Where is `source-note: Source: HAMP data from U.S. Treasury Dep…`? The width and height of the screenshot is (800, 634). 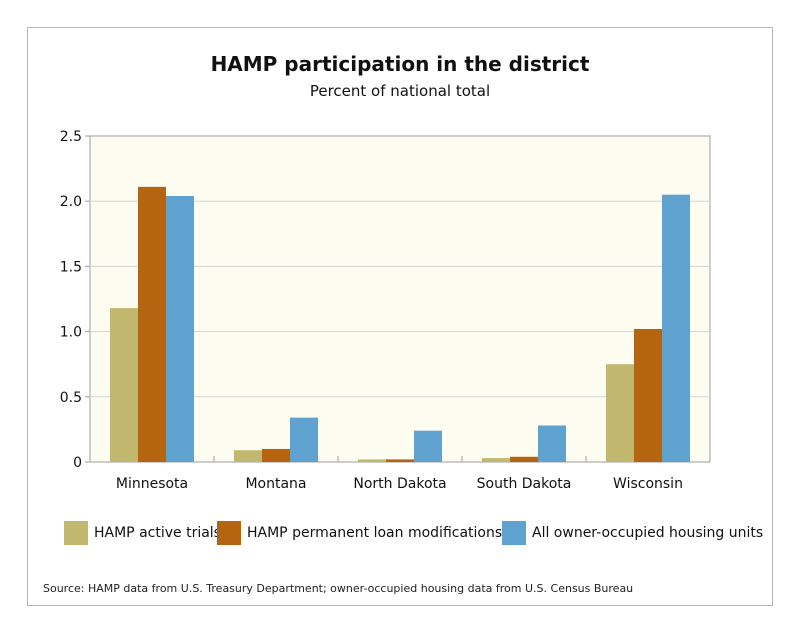 source-note: Source: HAMP data from U.S. Treasury Dep… is located at coordinates (338, 588).